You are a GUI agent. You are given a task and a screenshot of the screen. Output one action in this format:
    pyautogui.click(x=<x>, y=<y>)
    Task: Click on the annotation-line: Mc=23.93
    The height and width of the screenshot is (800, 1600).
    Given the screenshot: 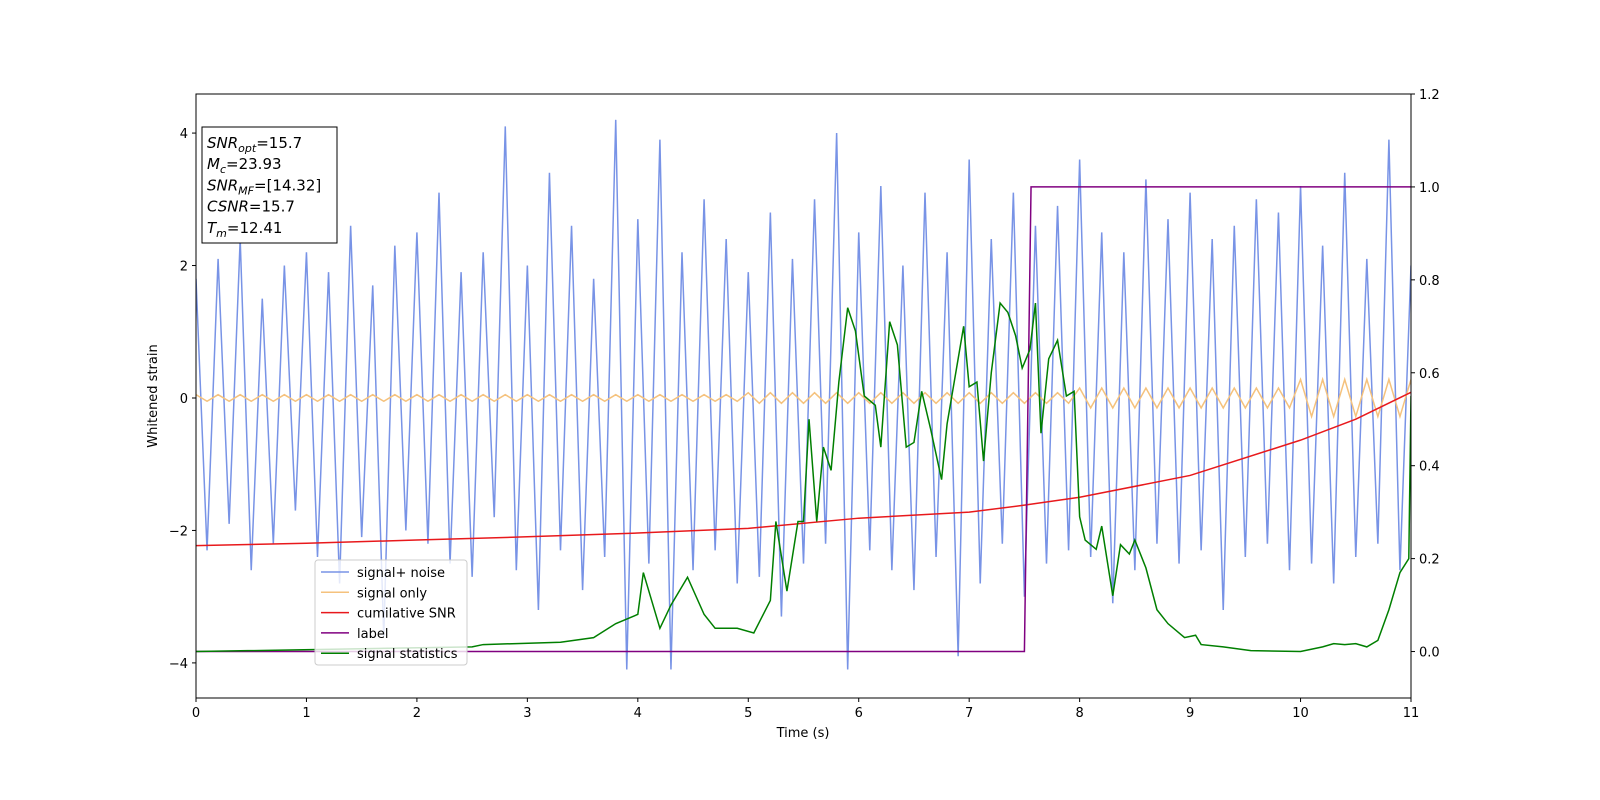 What is the action you would take?
    pyautogui.click(x=244, y=165)
    